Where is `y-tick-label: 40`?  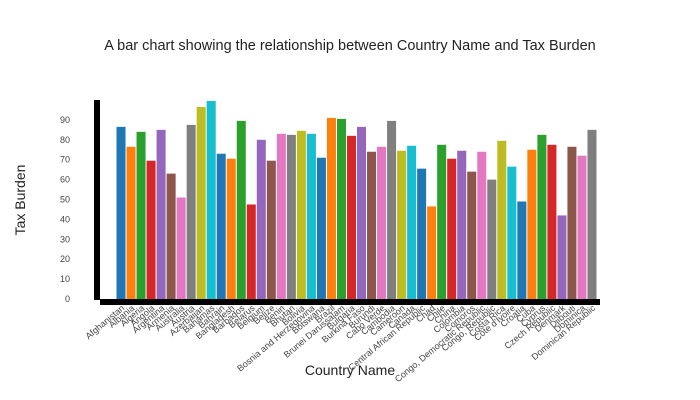 y-tick-label: 40 is located at coordinates (65, 219).